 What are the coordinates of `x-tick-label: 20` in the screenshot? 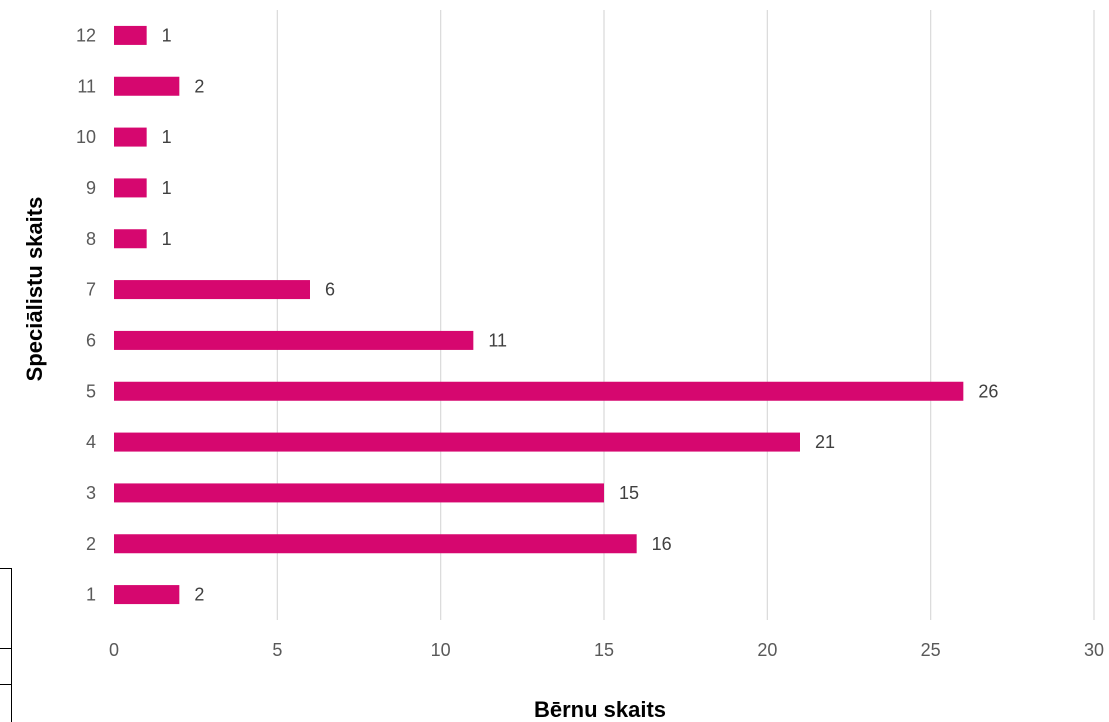 It's located at (767, 650).